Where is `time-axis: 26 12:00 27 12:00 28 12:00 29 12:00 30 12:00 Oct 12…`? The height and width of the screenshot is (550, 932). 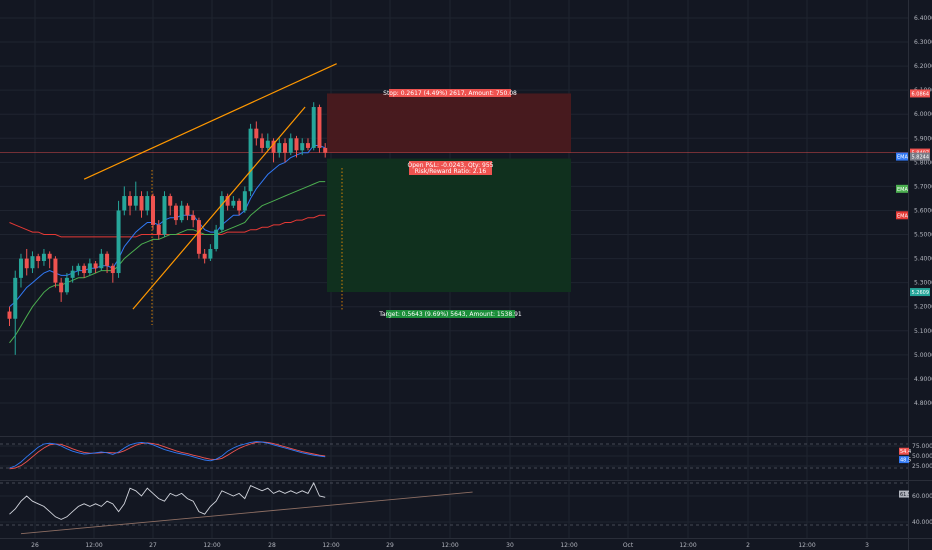
time-axis: 26 12:00 27 12:00 28 12:00 29 12:00 30 12:00 Oct 12… is located at coordinates (450, 545).